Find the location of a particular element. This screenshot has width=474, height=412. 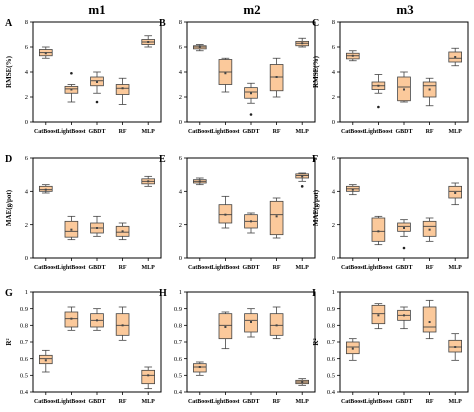

y-tick-label: 0.8 is located at coordinates (178, 326).